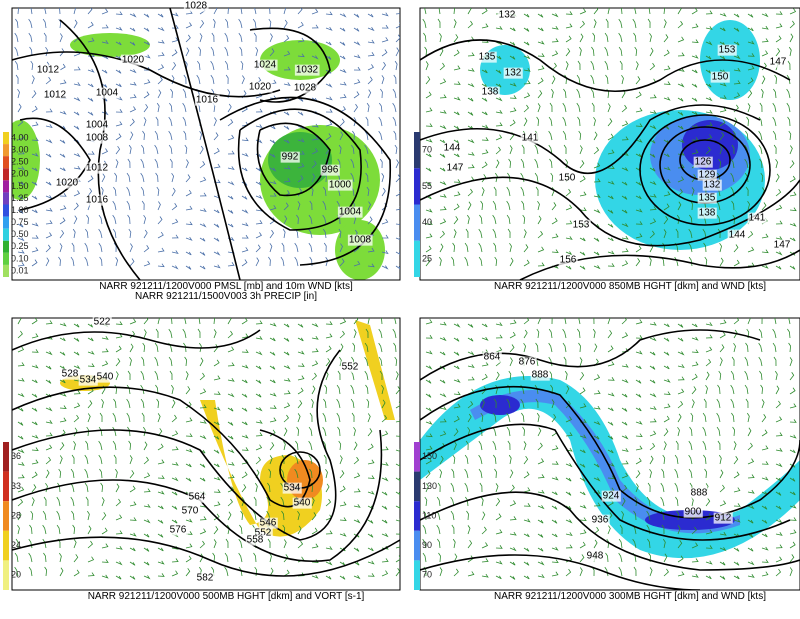 Image resolution: width=800 pixels, height=619 pixels. I want to click on contour-label: 132, so click(513, 73).